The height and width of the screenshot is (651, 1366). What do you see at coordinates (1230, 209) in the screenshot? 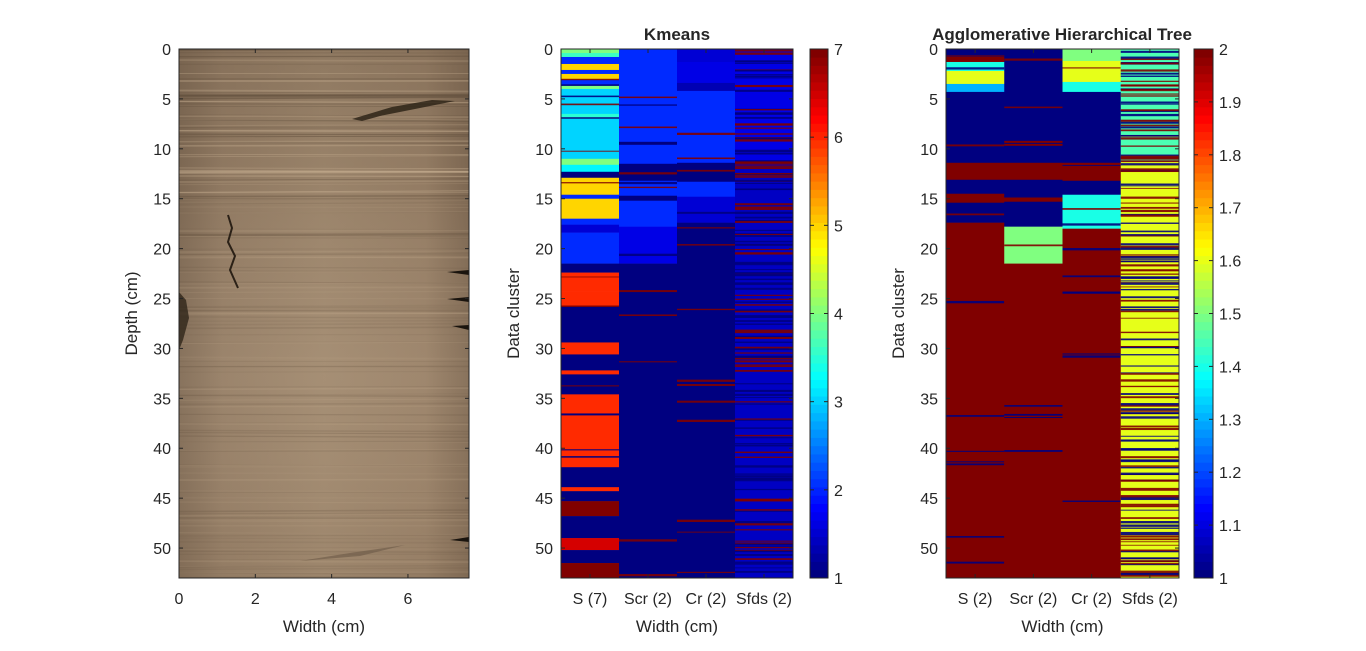
I see `aht-colorbar-tick-label: 1.7` at bounding box center [1230, 209].